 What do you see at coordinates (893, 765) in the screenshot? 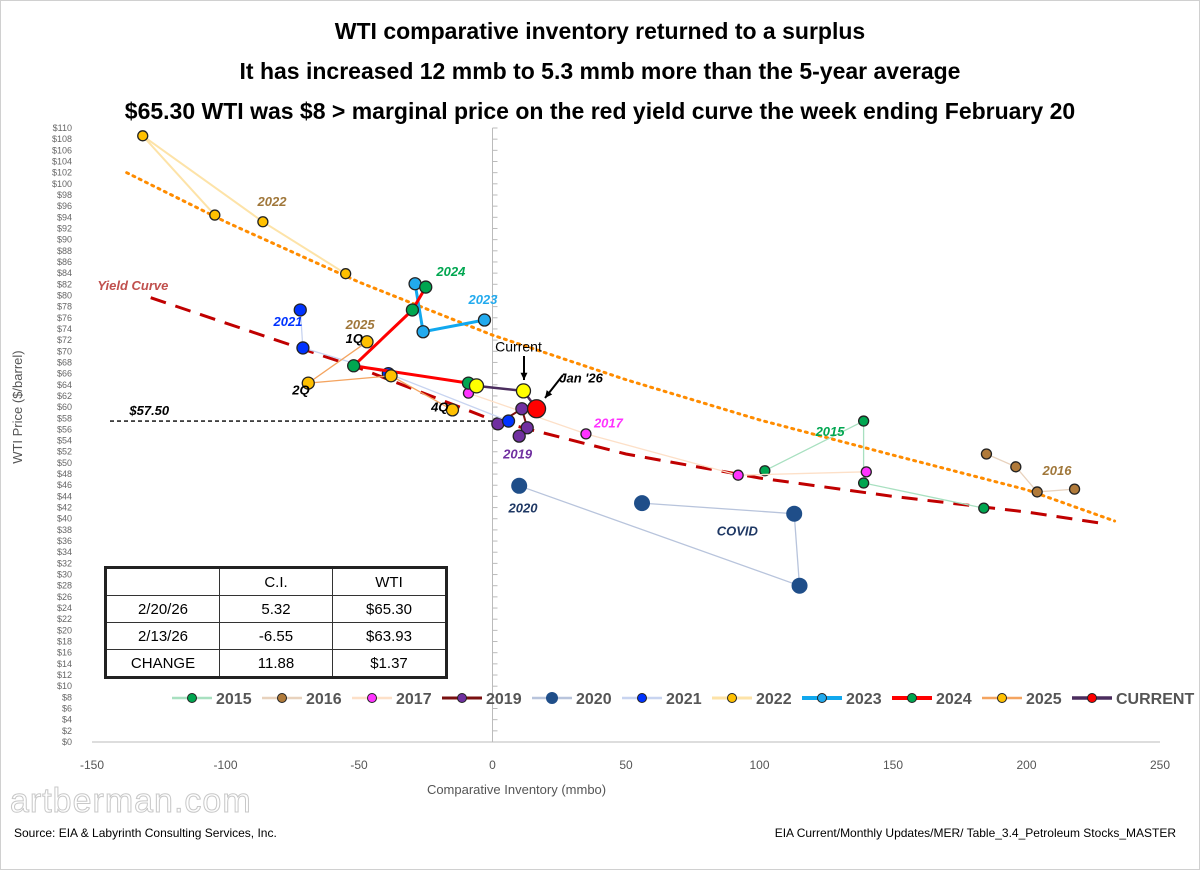
I see `x-tick-label: 150` at bounding box center [893, 765].